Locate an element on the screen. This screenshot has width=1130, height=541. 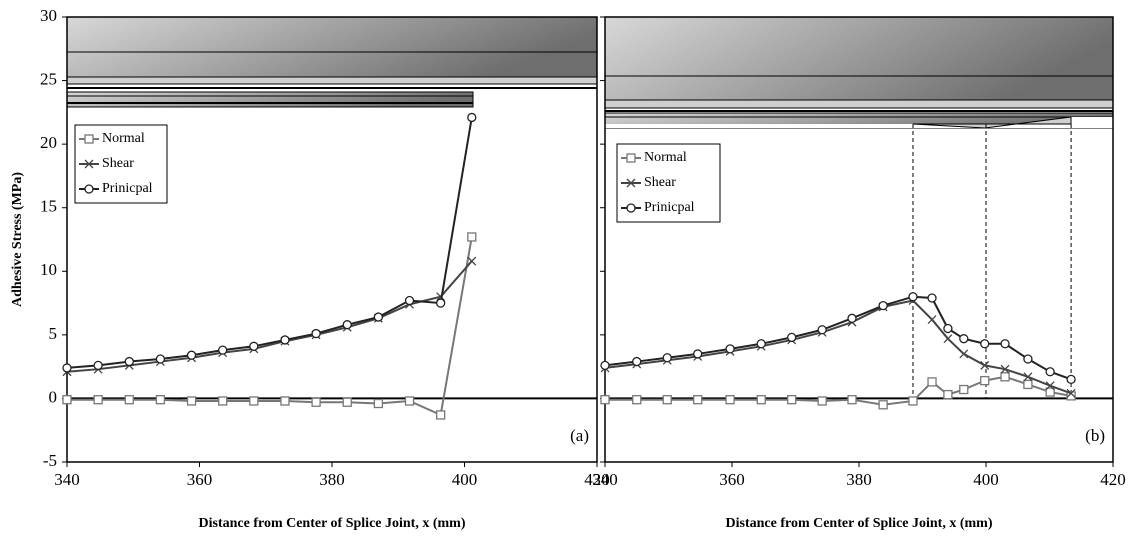
y-tick-label: 15 is located at coordinates (48, 206).